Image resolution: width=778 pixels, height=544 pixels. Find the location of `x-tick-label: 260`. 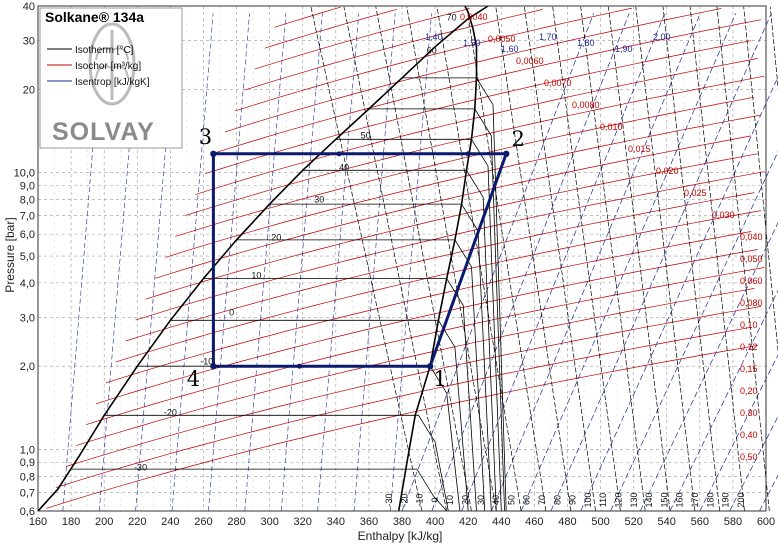

x-tick-label: 260 is located at coordinates (203, 522).